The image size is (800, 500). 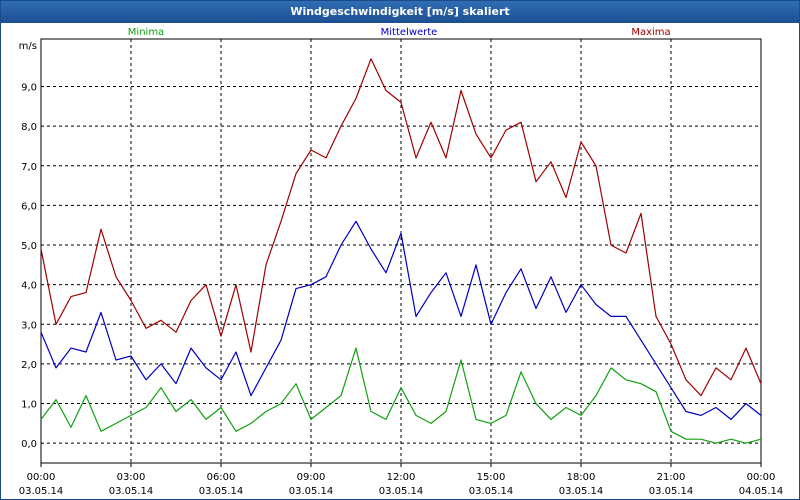 What do you see at coordinates (761, 491) in the screenshot?
I see `x-tick-date-label: 04.05.14` at bounding box center [761, 491].